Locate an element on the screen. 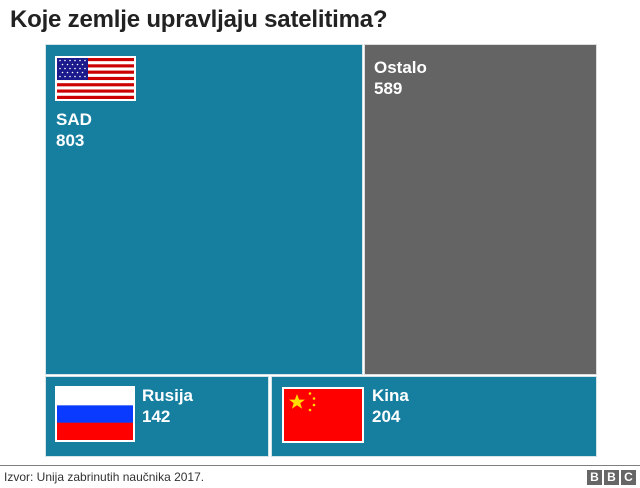 The image size is (640, 488). bbc-logo: B B C is located at coordinates (611, 477).